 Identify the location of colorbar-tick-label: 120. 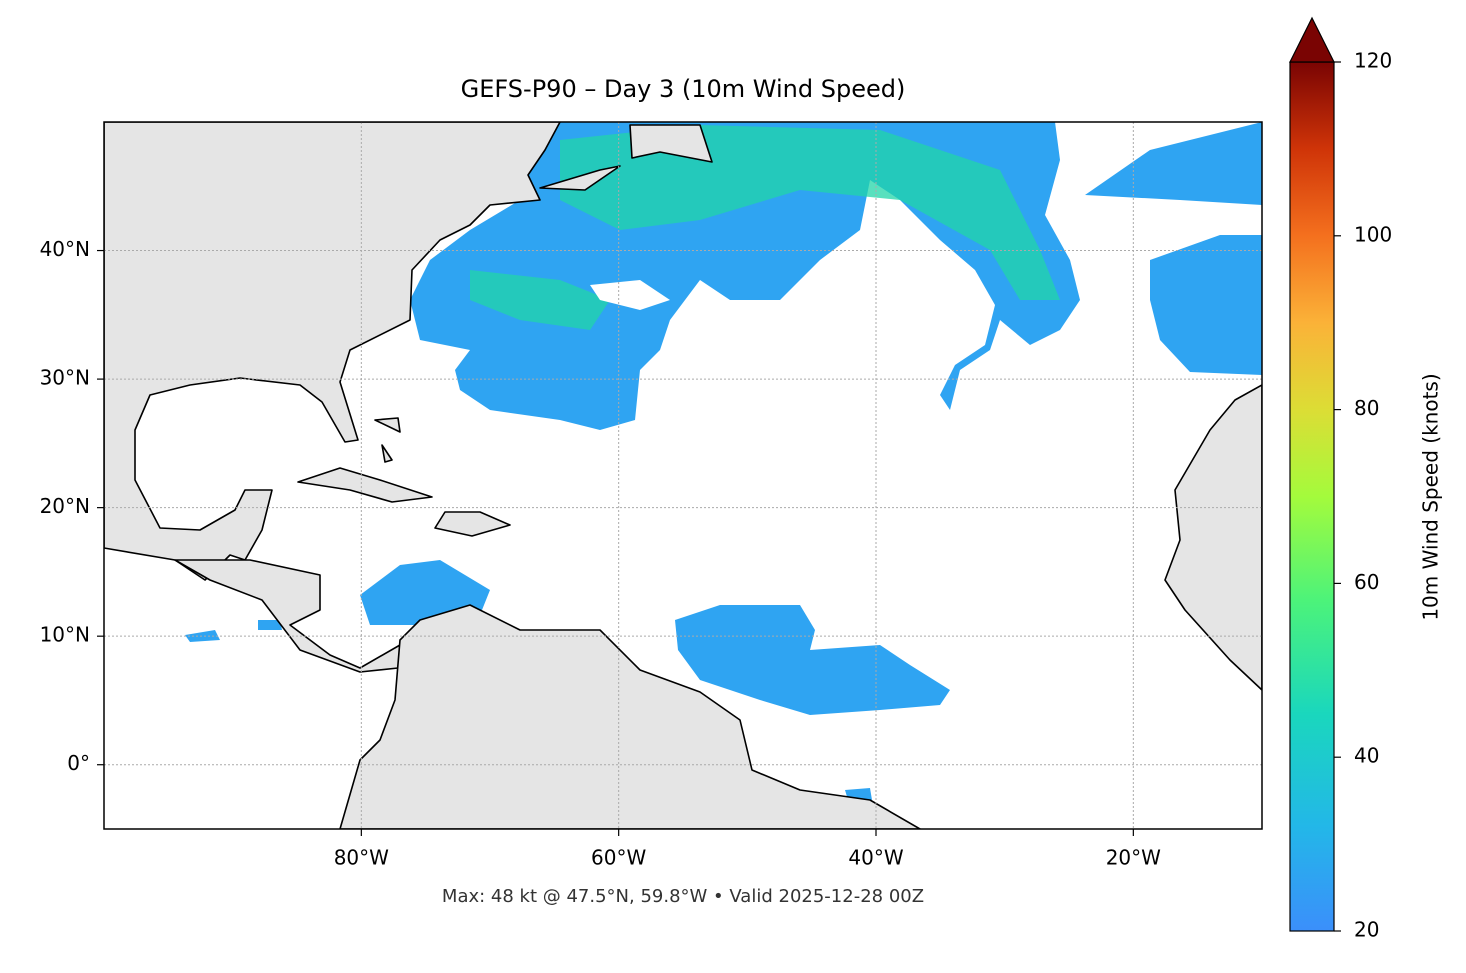
(1373, 61).